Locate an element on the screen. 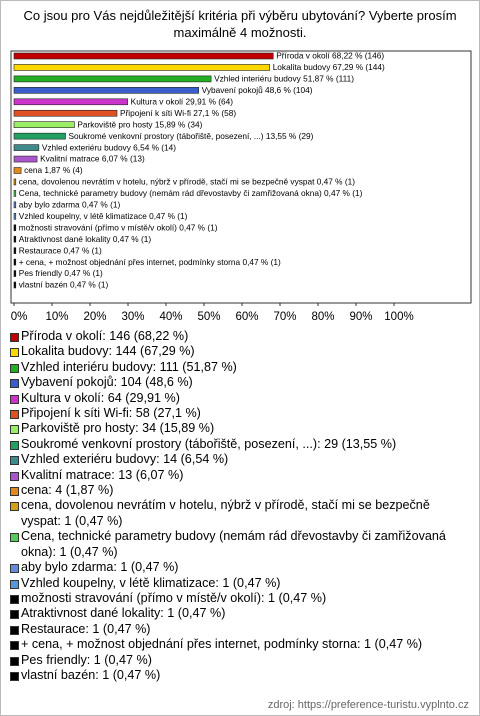 This screenshot has width=480, height=716. bar-label: Vzhled interiéru budovy 51,87 % (111) is located at coordinates (284, 79).